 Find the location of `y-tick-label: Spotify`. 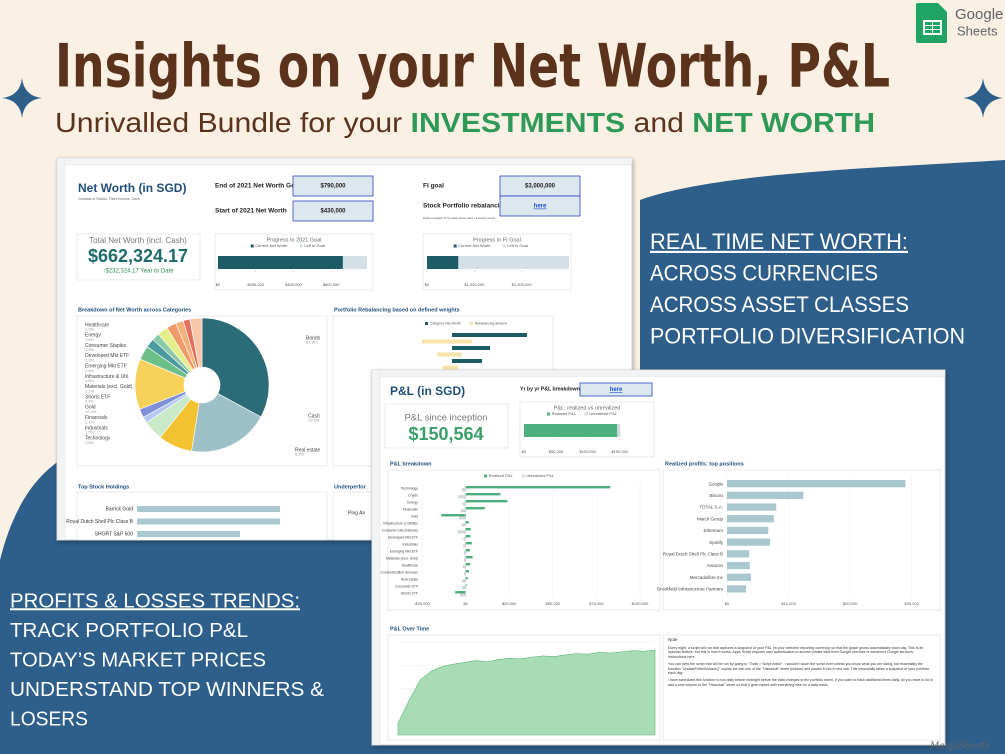

y-tick-label: Spotify is located at coordinates (716, 542).